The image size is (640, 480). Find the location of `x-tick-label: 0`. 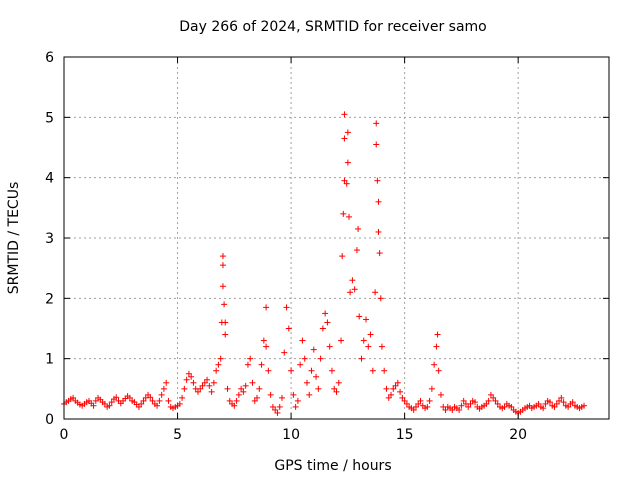

x-tick-label: 0 is located at coordinates (64, 435).